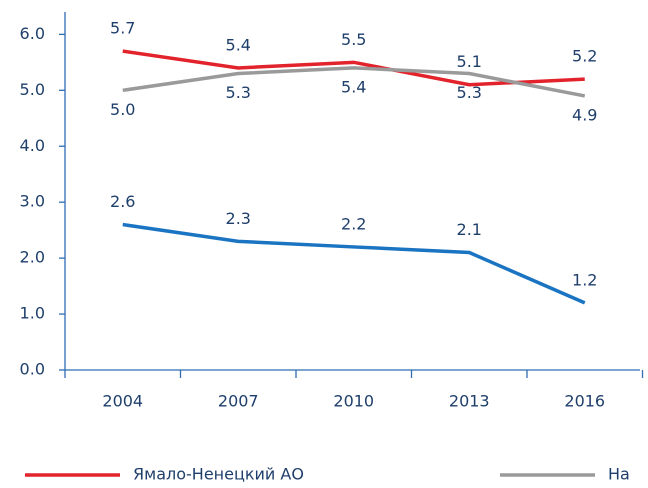 The height and width of the screenshot is (488, 648). What do you see at coordinates (469, 401) in the screenshot?
I see `x-tick-label: 2013` at bounding box center [469, 401].